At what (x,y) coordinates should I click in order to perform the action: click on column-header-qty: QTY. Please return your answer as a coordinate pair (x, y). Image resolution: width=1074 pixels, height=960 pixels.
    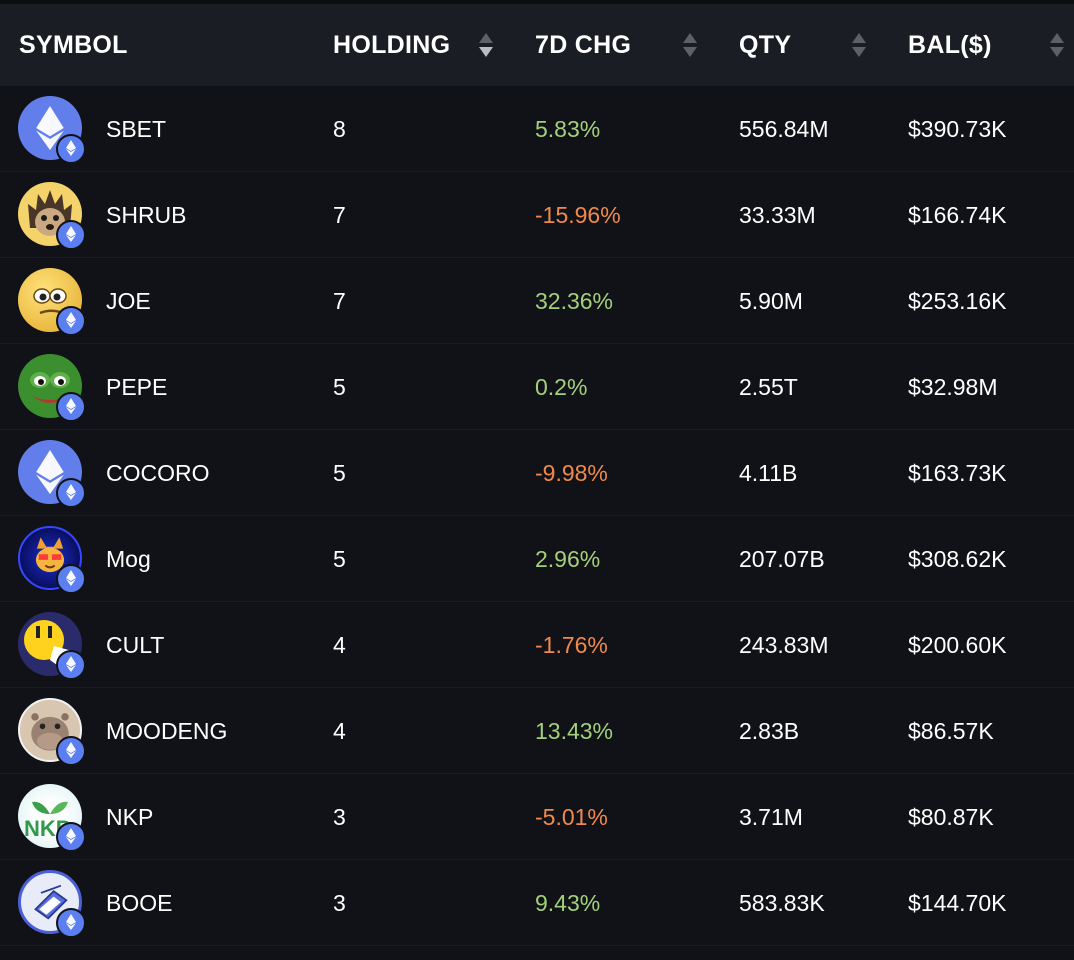
    Looking at the image, I should click on (765, 44).